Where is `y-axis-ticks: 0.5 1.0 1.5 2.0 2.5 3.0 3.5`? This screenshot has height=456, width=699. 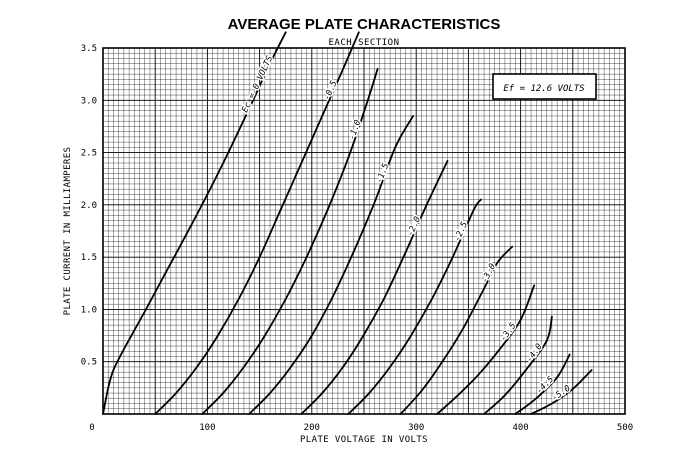 y-axis-ticks: 0.5 1.0 1.5 2.0 2.5 3.0 3.5 is located at coordinates (89, 206).